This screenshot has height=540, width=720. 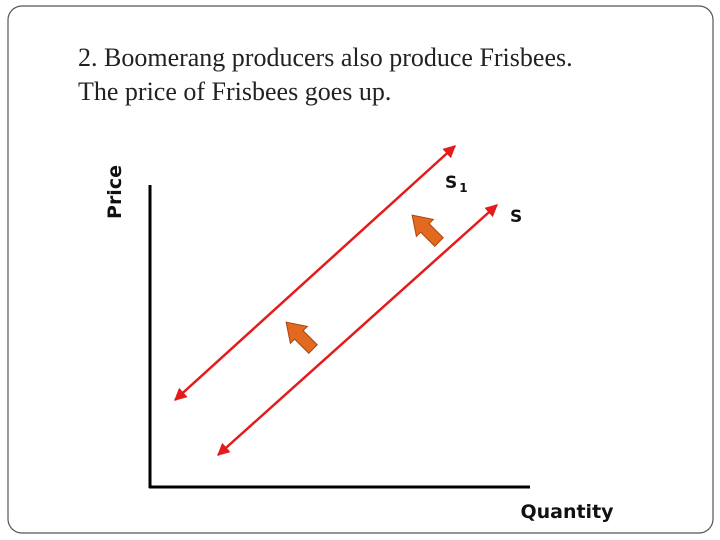 I want to click on x-axis-label: Quantity, so click(x=567, y=512).